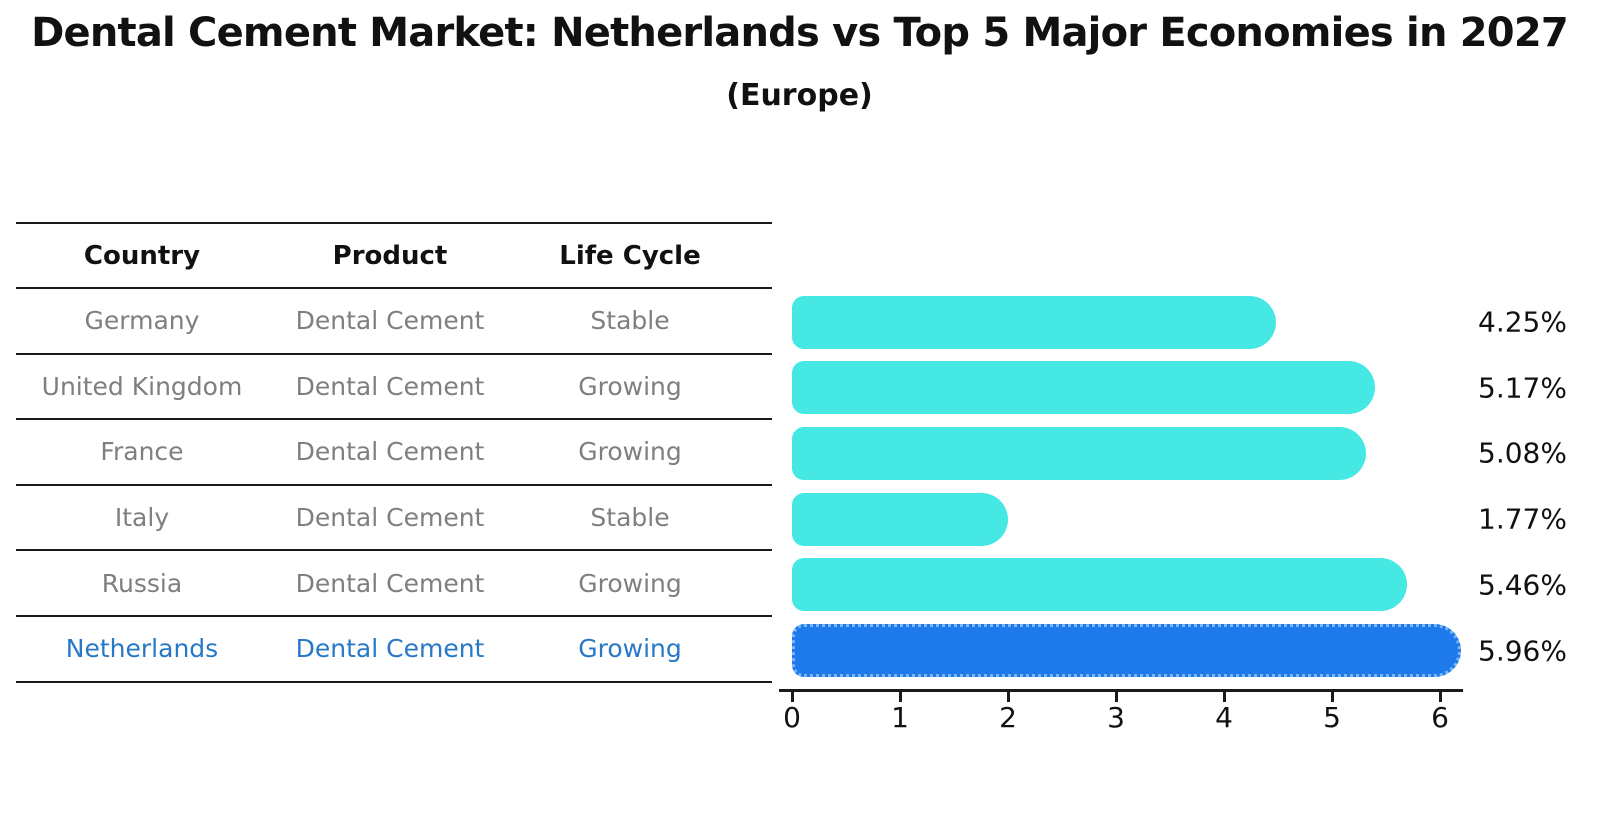  I want to click on table-header-row: Country Product Life Cycle, so click(394, 255).